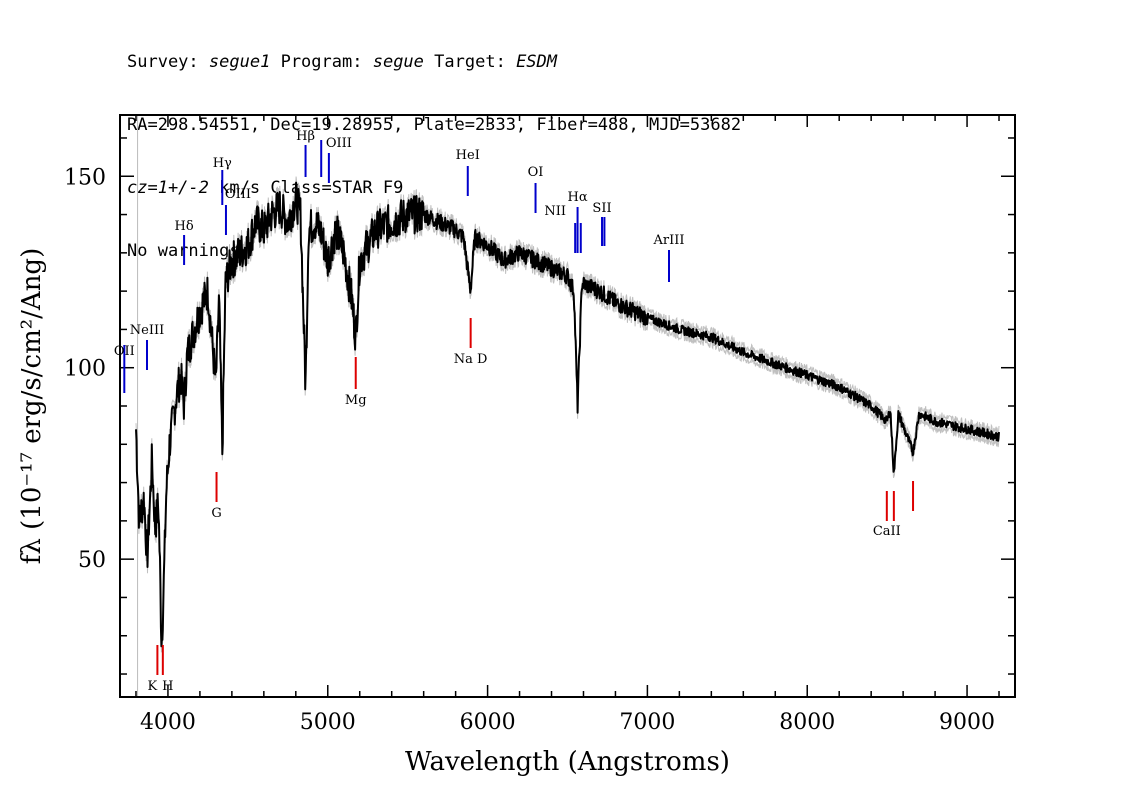 Image resolution: width=1134 pixels, height=810 pixels. I want to click on survey-value: segue1, so click(239, 62).